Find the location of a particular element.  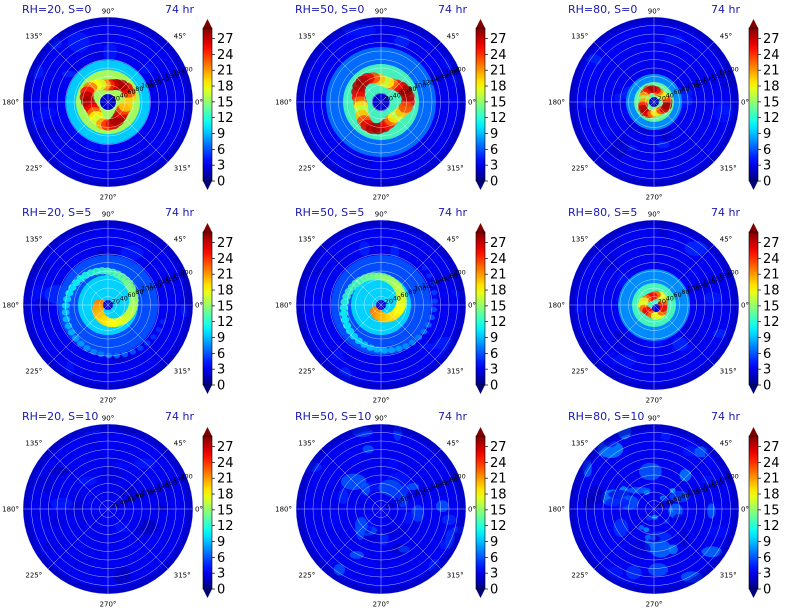

colorbar-tick-label: 27 is located at coordinates (771, 447).